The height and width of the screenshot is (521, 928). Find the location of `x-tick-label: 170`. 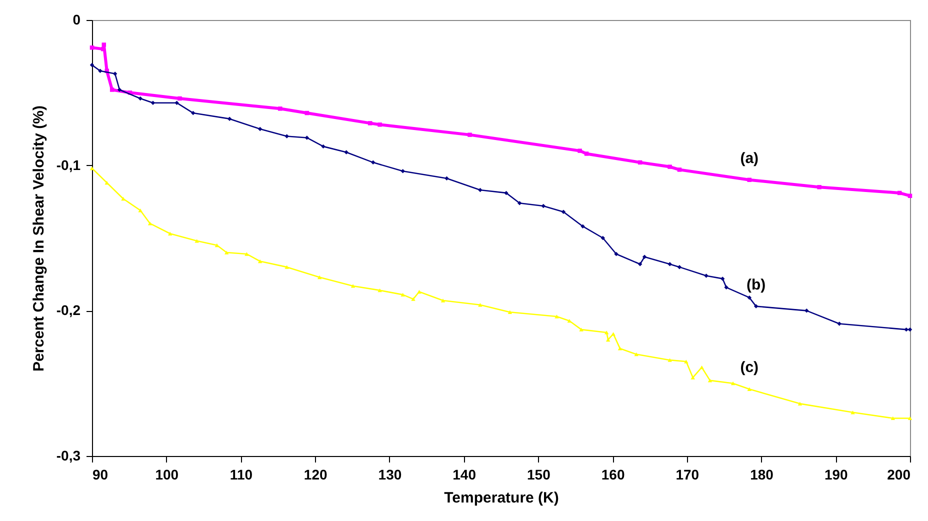

x-tick-label: 170 is located at coordinates (688, 474).